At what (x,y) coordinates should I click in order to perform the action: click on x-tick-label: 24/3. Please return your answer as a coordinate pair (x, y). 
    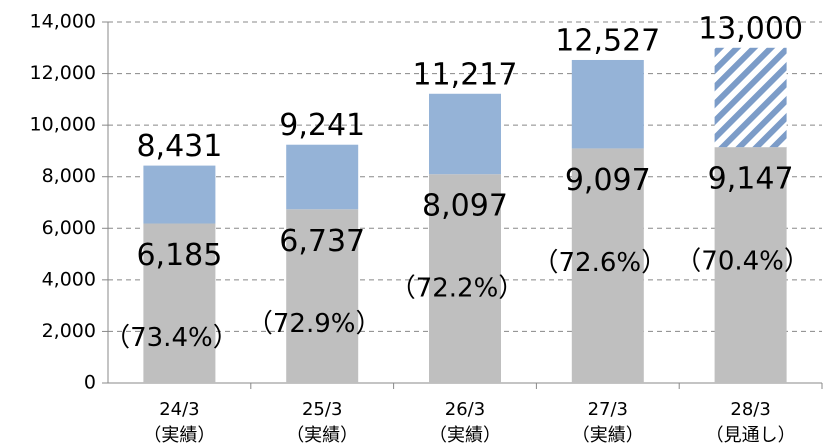
    Looking at the image, I should click on (179, 409).